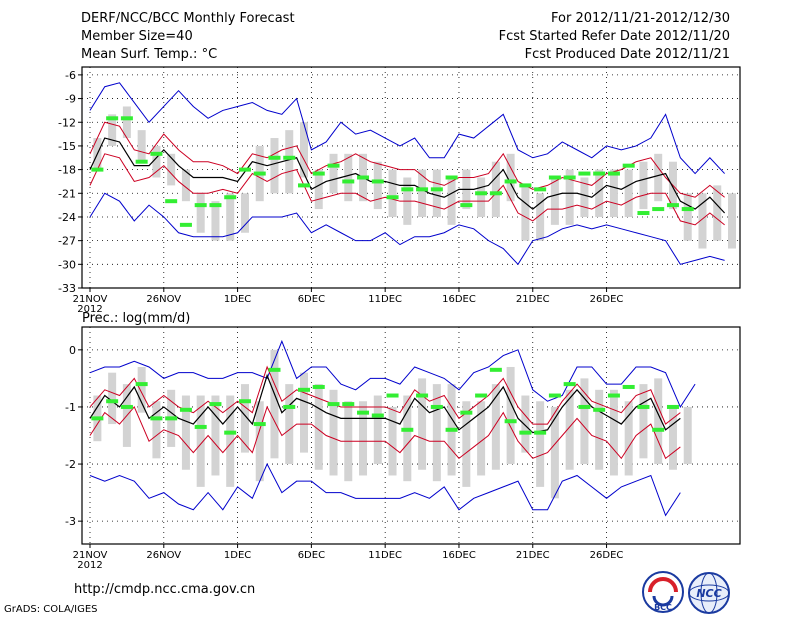 This screenshot has height=618, width=800. What do you see at coordinates (385, 299) in the screenshot?
I see `x-tick-label: 11DEC` at bounding box center [385, 299].